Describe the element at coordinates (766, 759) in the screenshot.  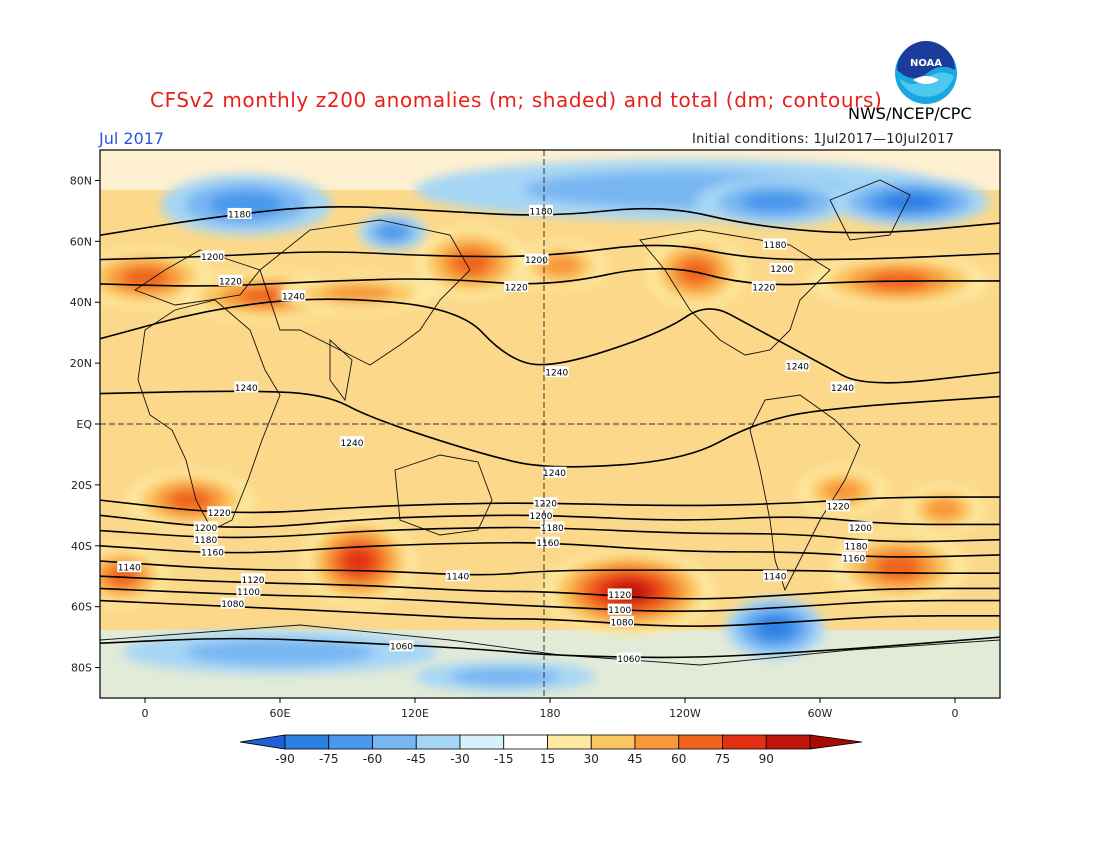
I see `colorbar-tick: 90` at that location.